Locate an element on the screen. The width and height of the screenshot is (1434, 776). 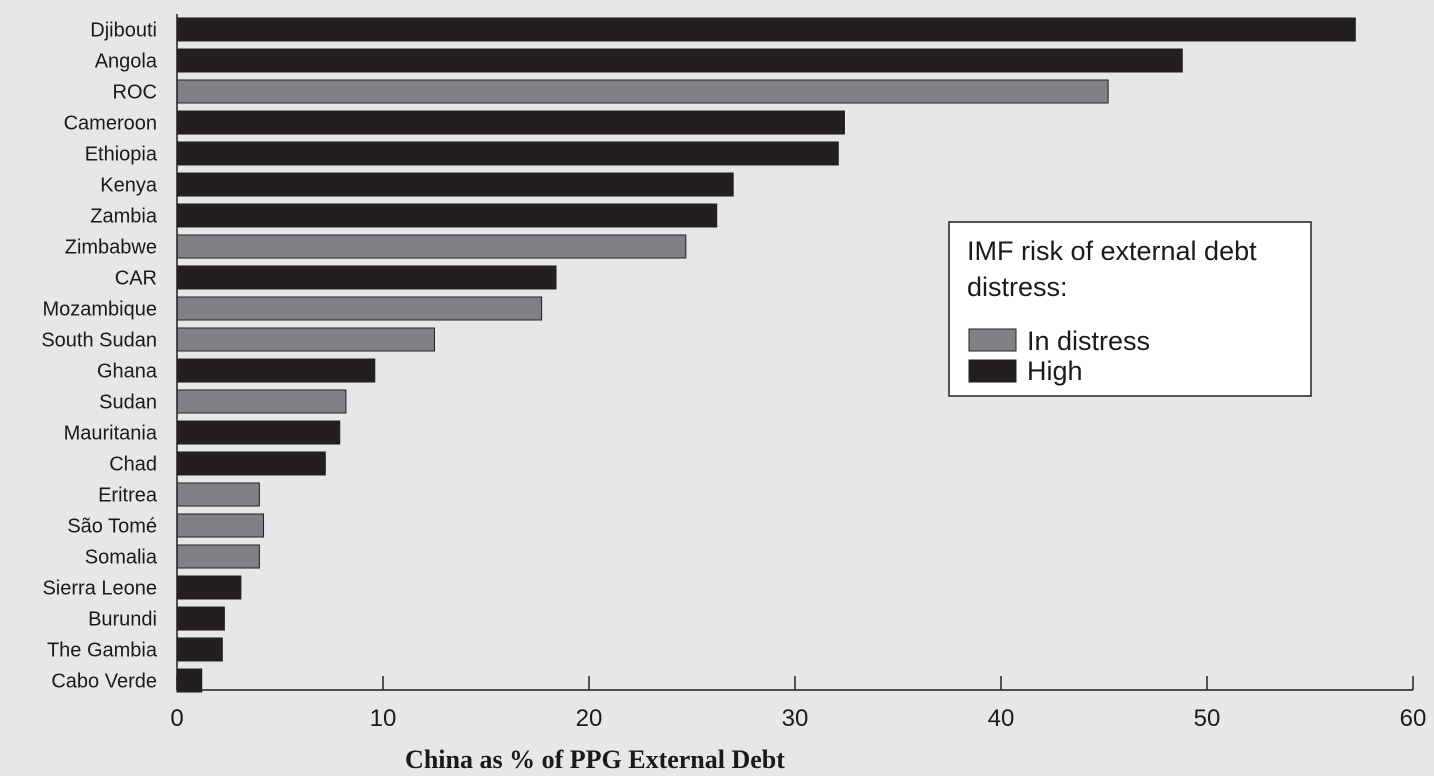
x-tick-label: 0 is located at coordinates (176, 718).